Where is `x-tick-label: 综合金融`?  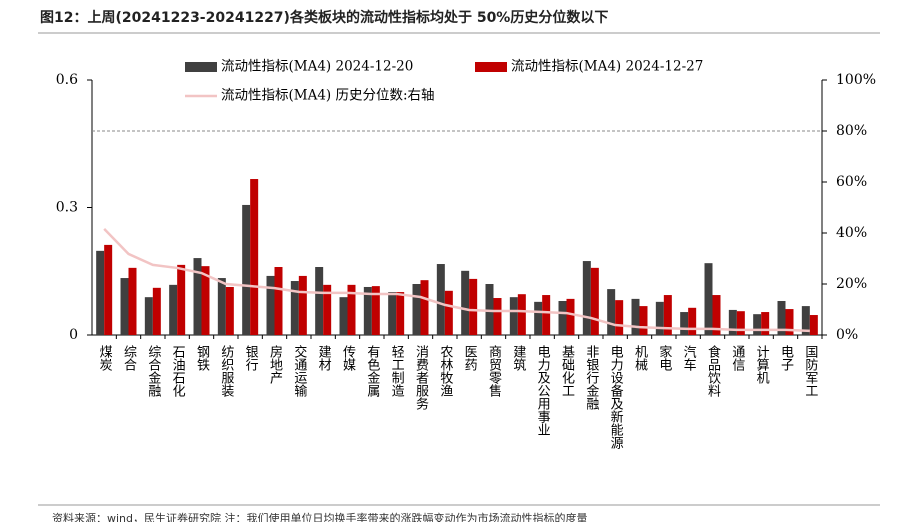 x-tick-label: 综合金融 is located at coordinates (153, 371).